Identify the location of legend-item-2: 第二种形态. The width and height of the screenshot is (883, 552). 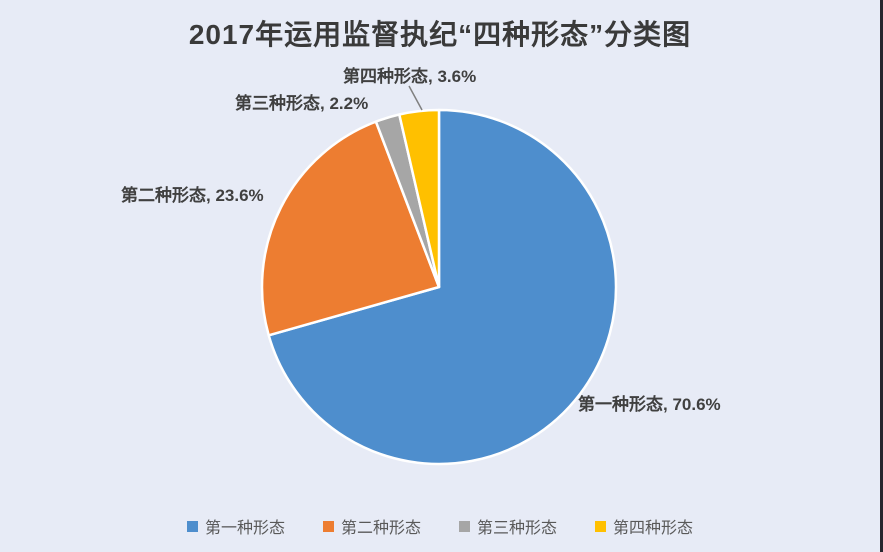
(371, 526).